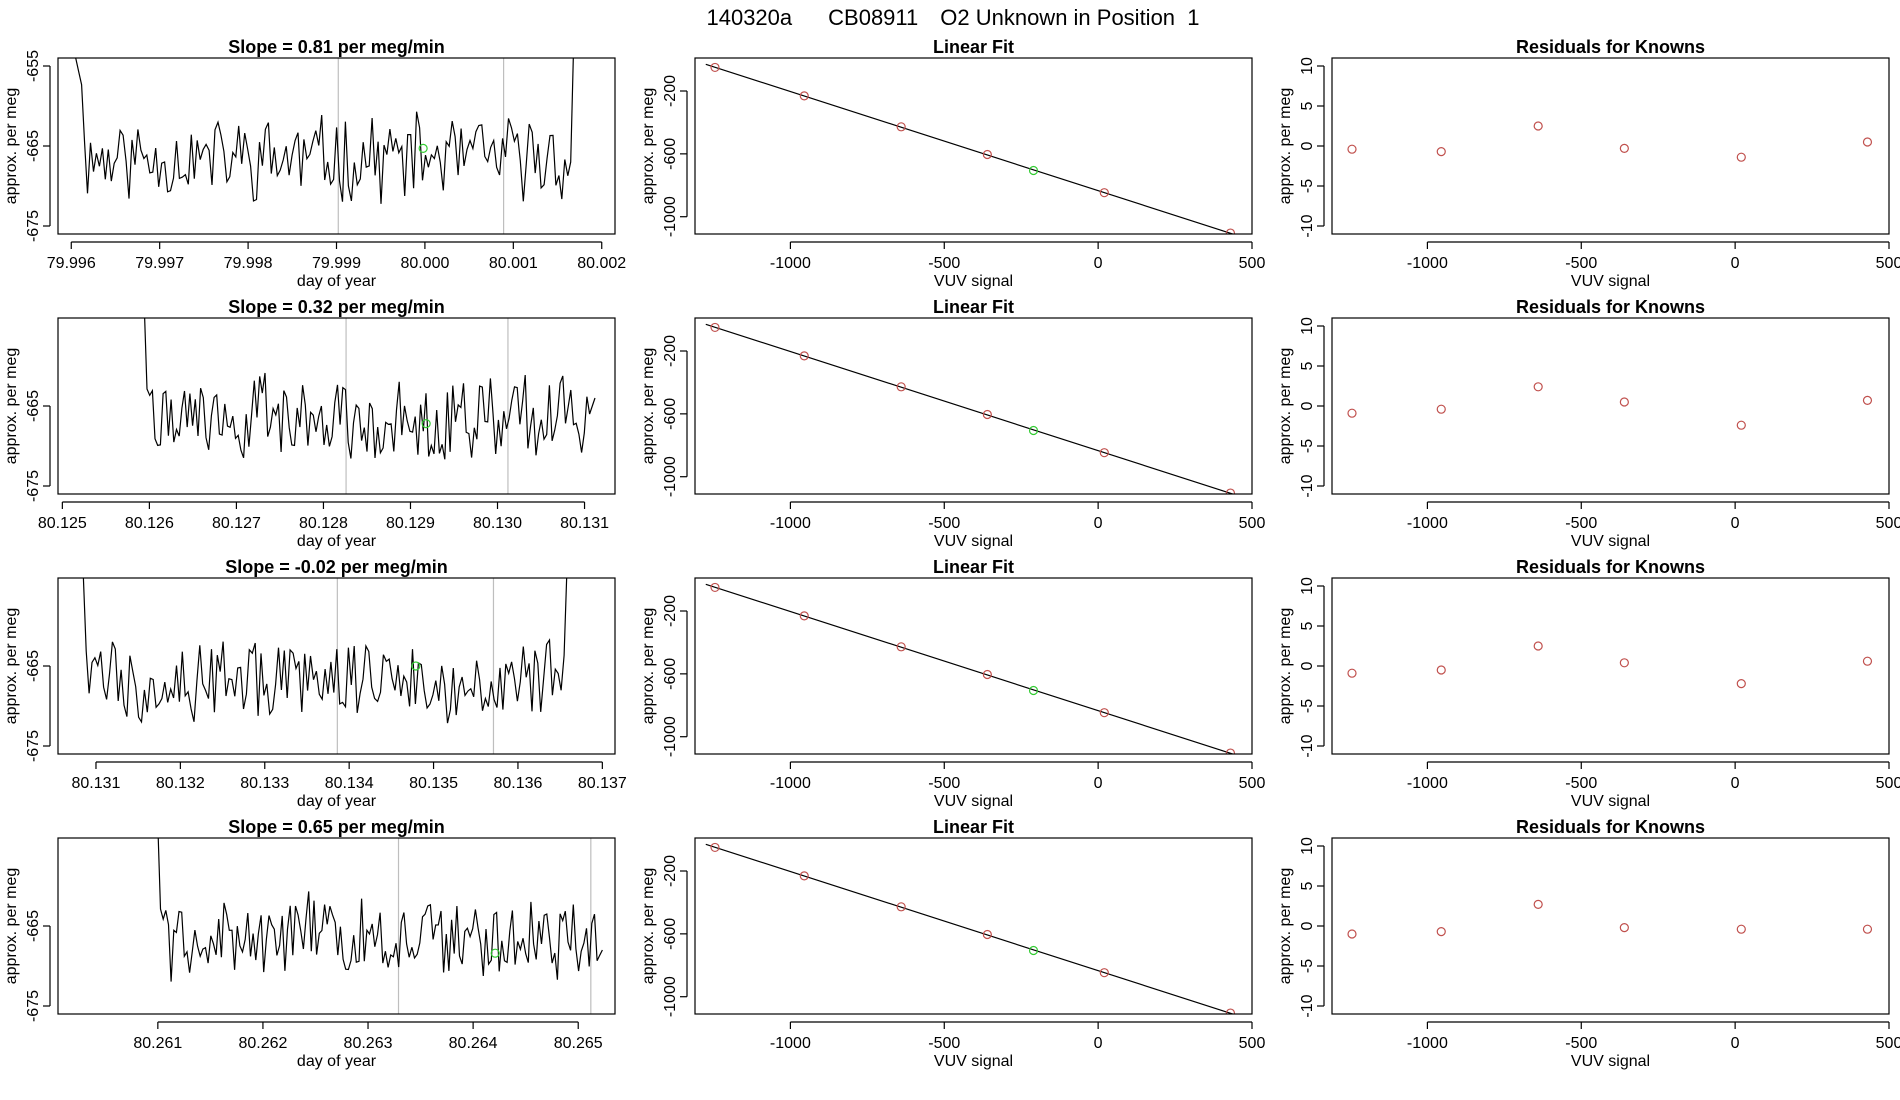  Describe the element at coordinates (873, 17) in the screenshot. I see `header-cylinder-id: CB08911` at that location.